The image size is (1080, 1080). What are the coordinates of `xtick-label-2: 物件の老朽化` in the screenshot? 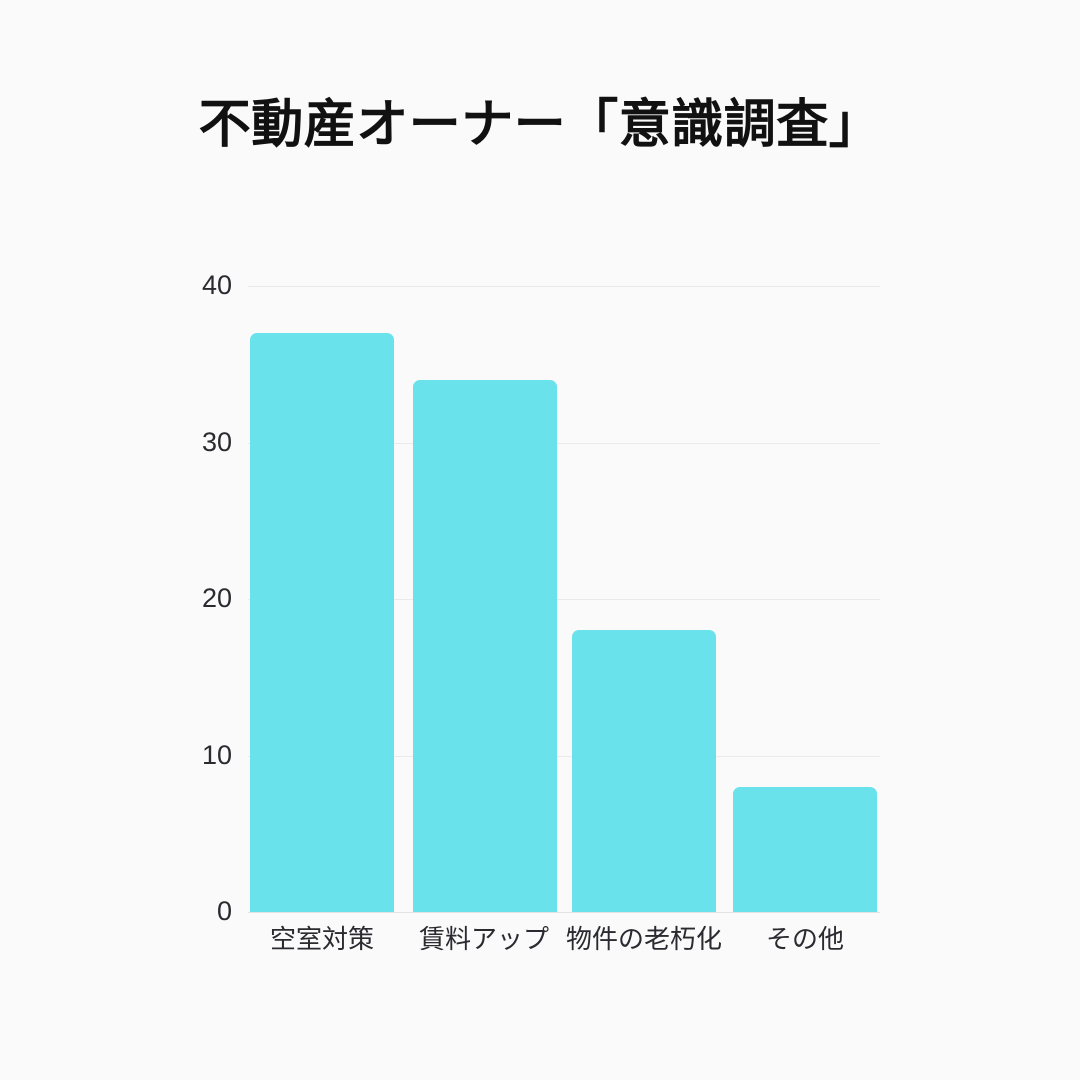 It's located at (643, 939).